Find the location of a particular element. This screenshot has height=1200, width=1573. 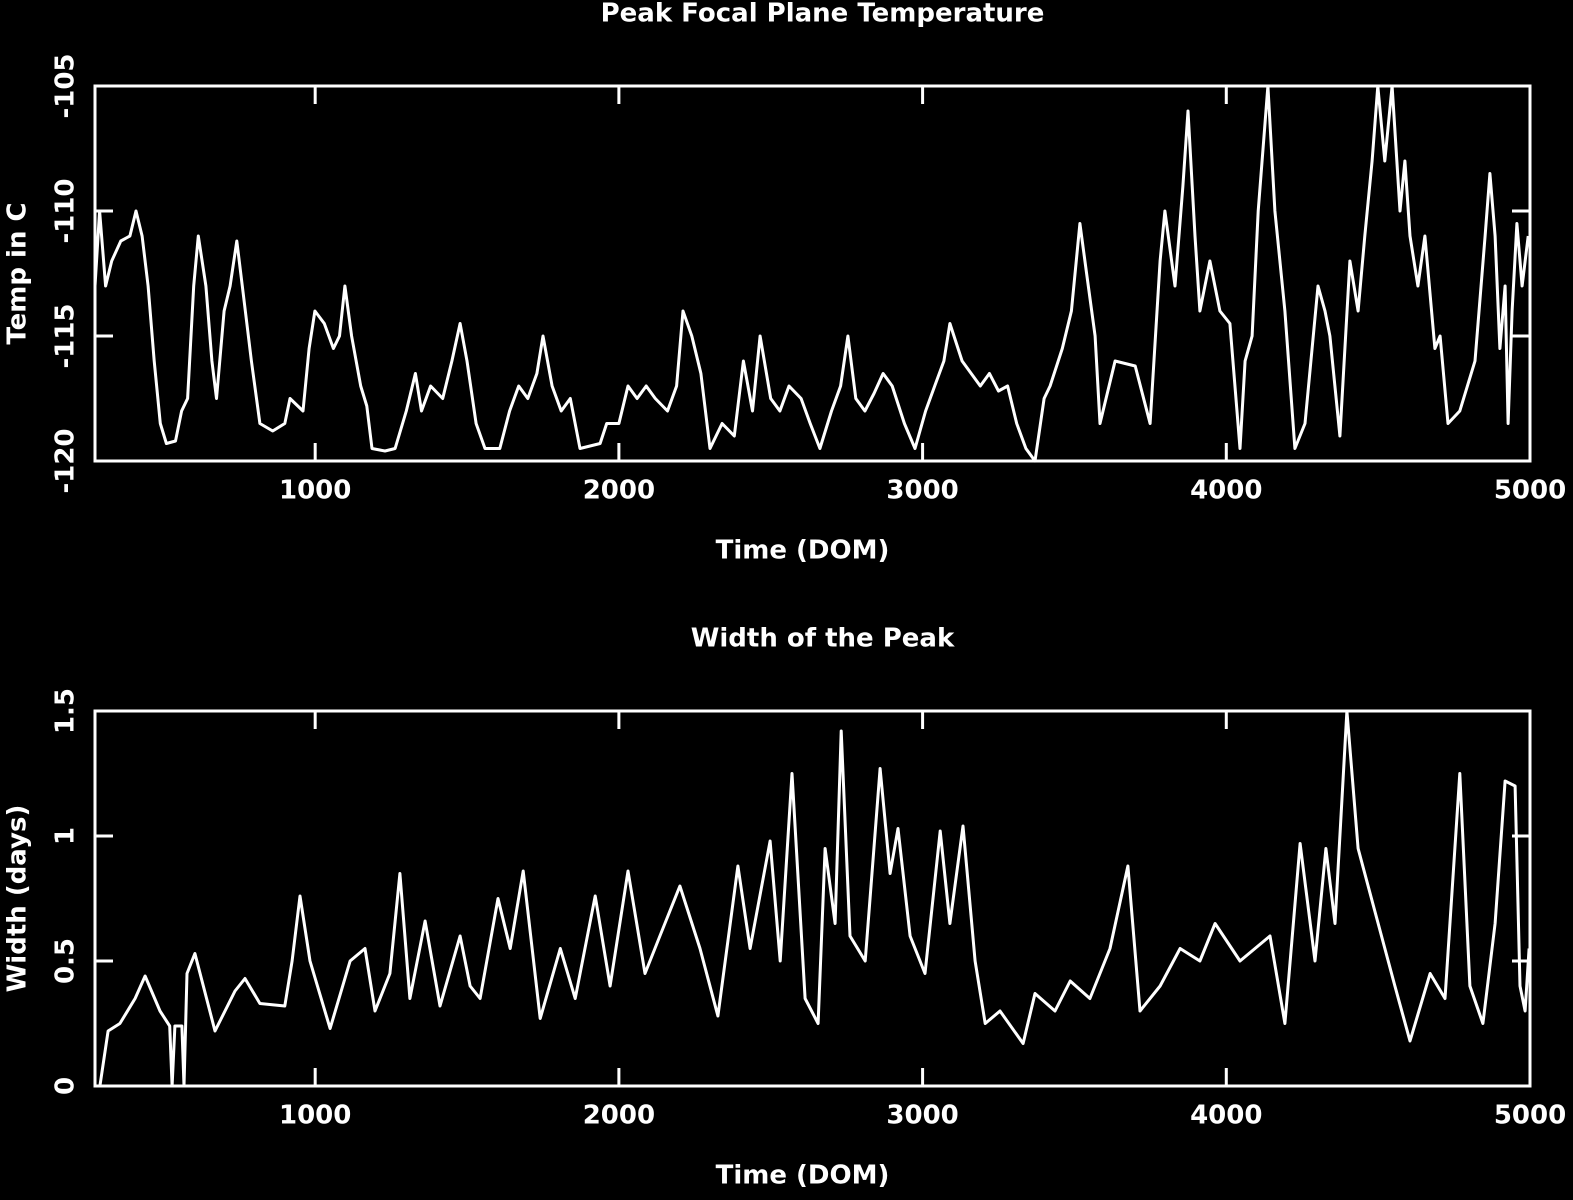

y-tick-label: 1.5 is located at coordinates (66, 711).